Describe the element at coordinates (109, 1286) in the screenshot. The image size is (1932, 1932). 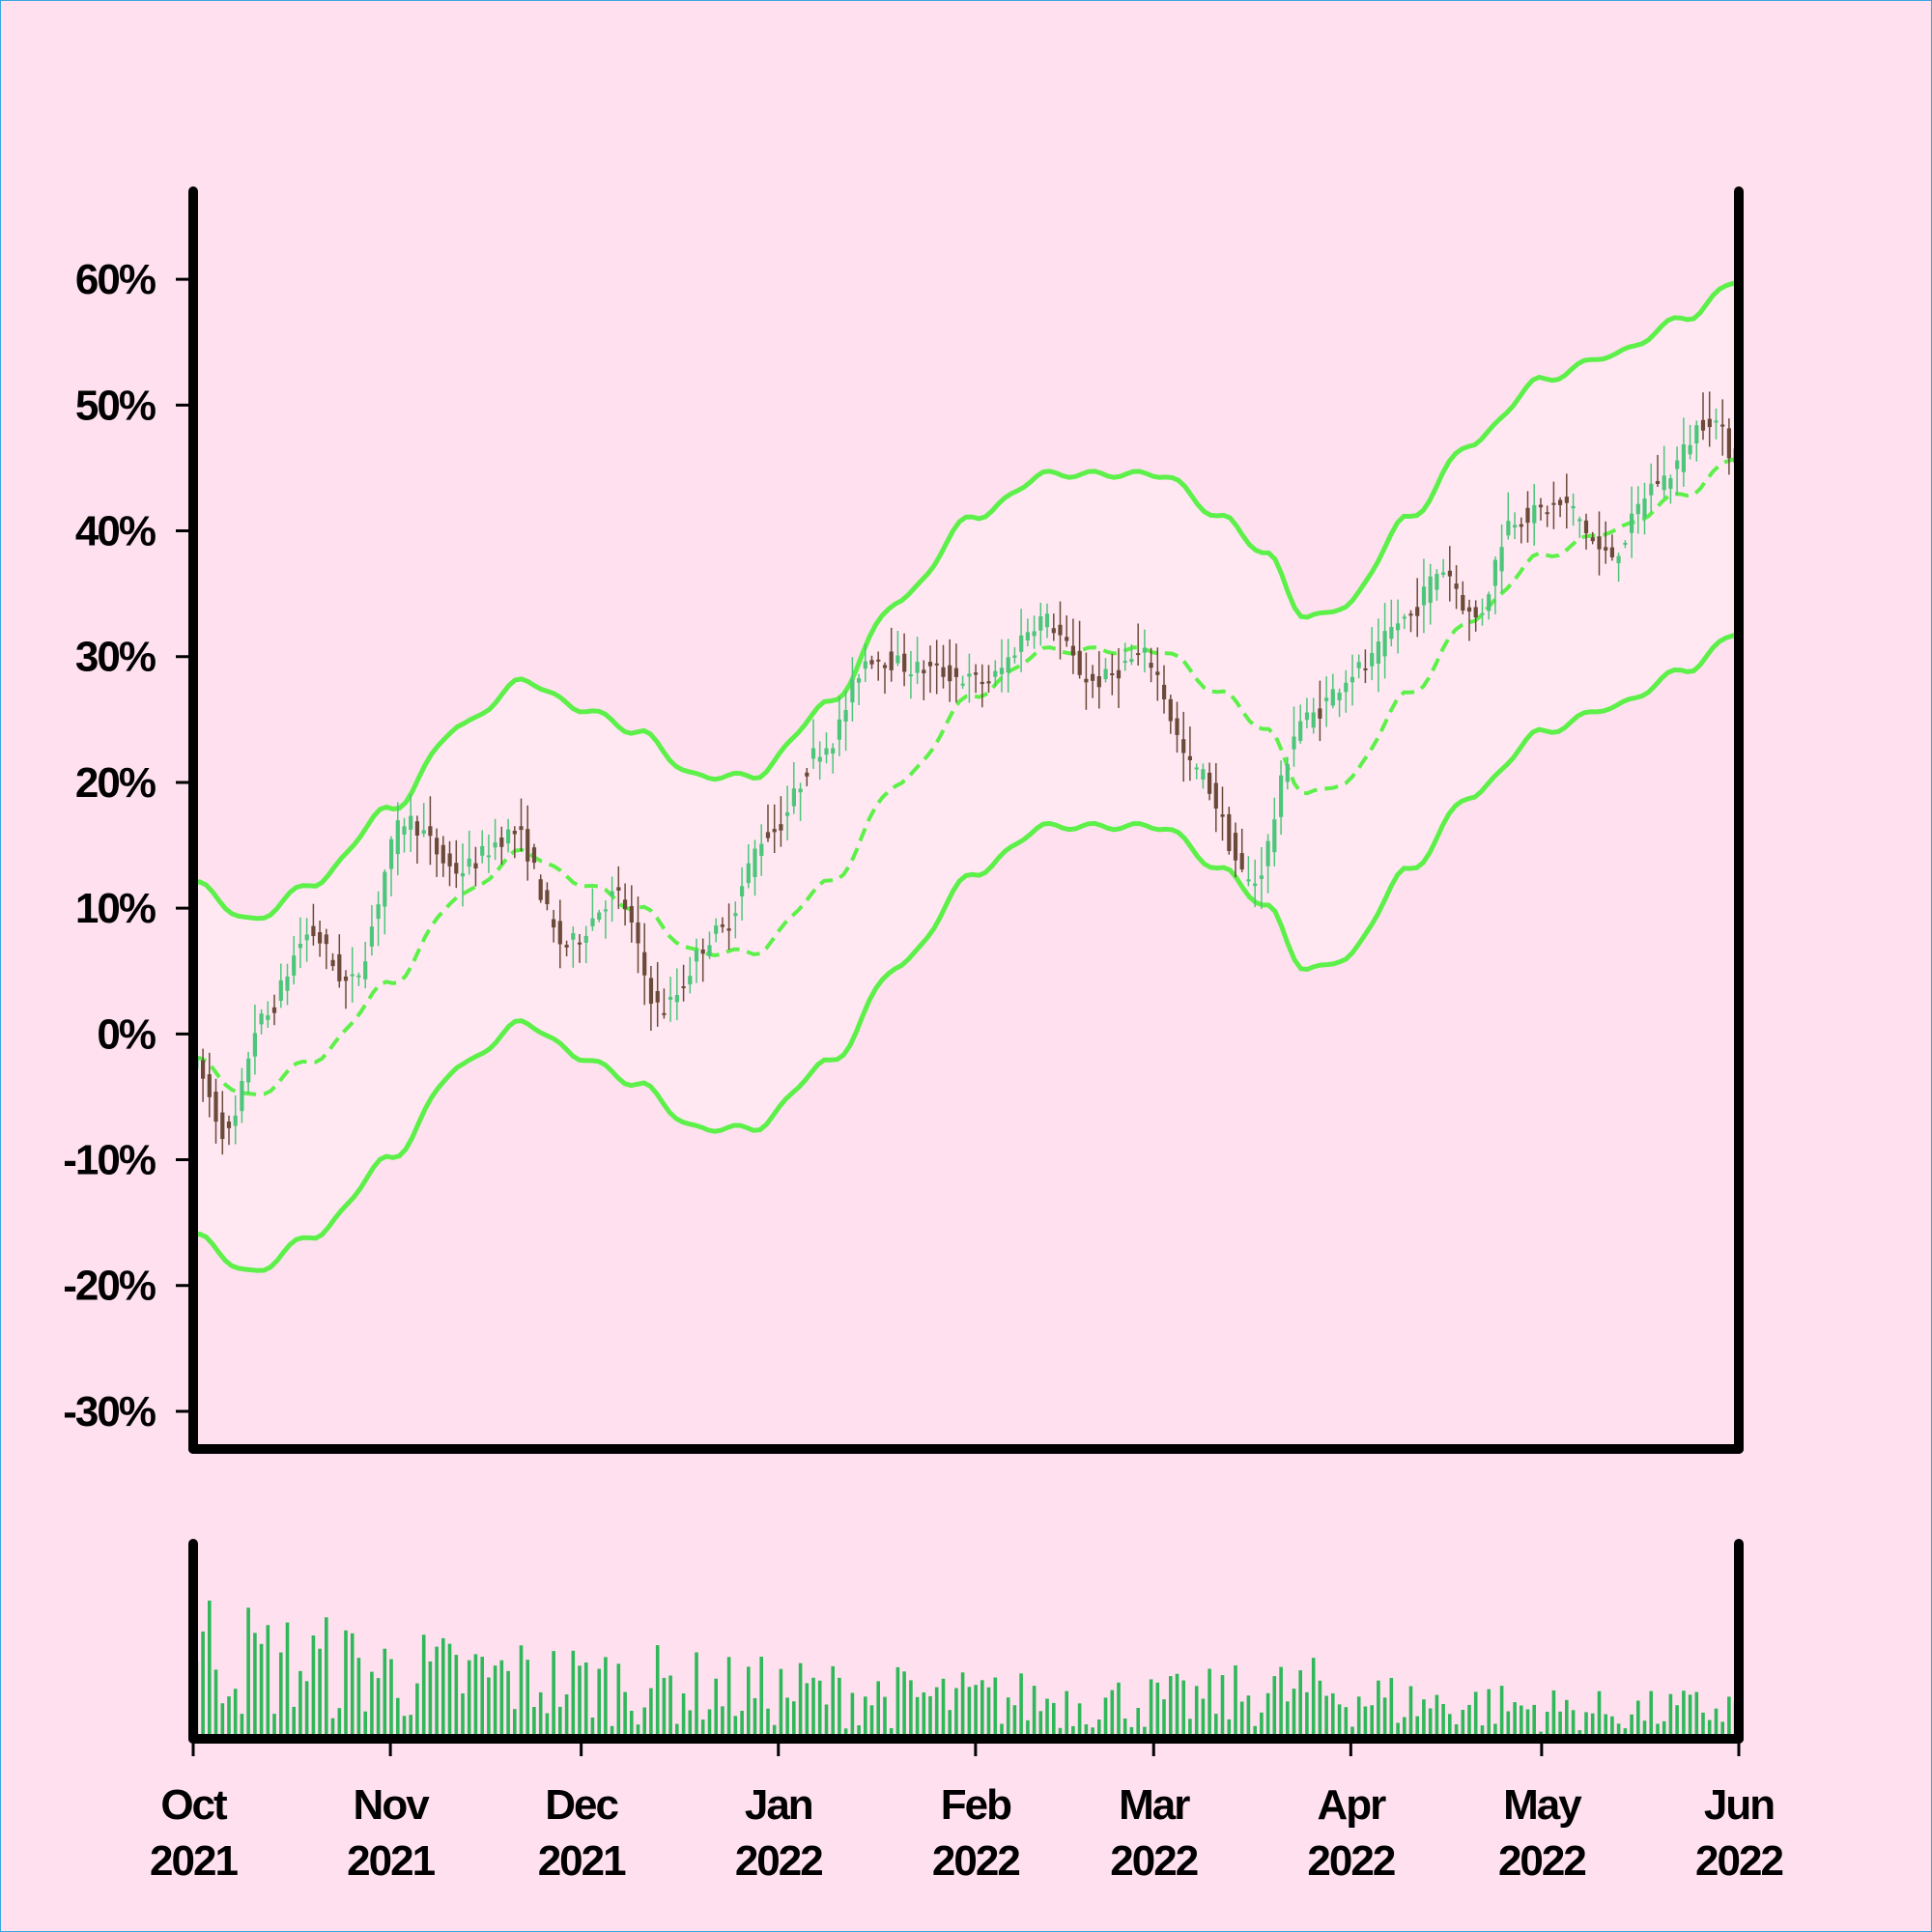
I see `y-tick-label: -20%` at that location.